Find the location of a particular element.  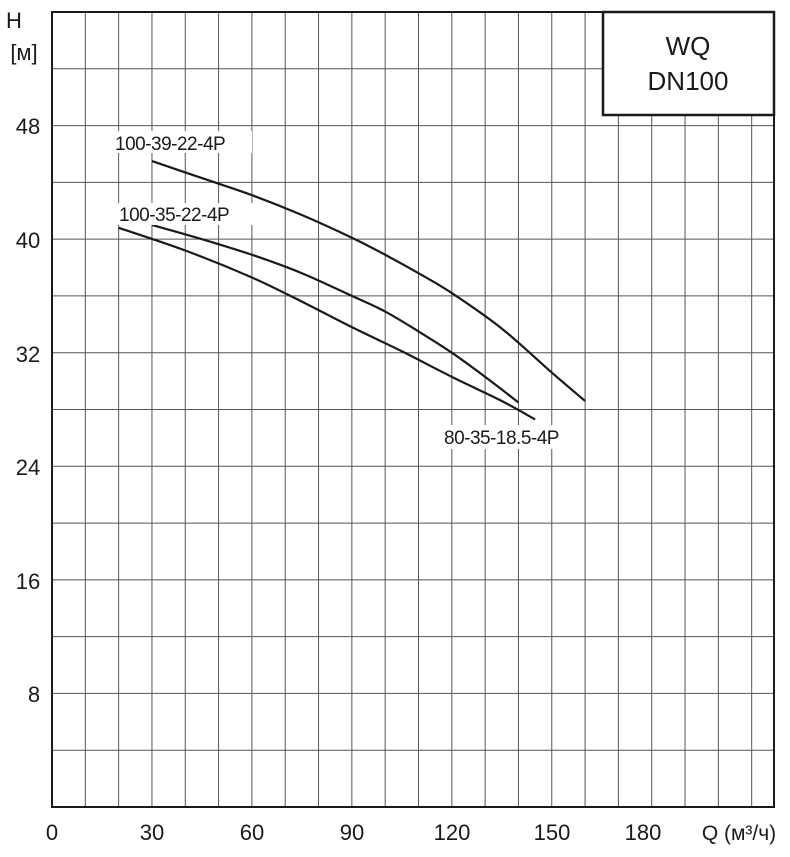

y-tick-32: 32 is located at coordinates (28, 354).